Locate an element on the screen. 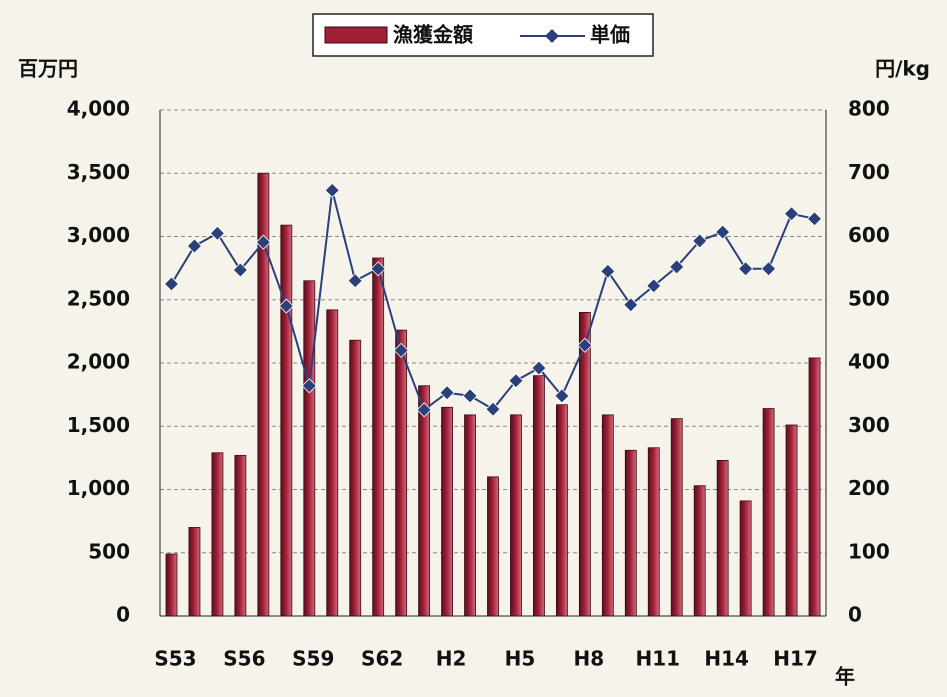  x-tick-label: H2 is located at coordinates (451, 659).